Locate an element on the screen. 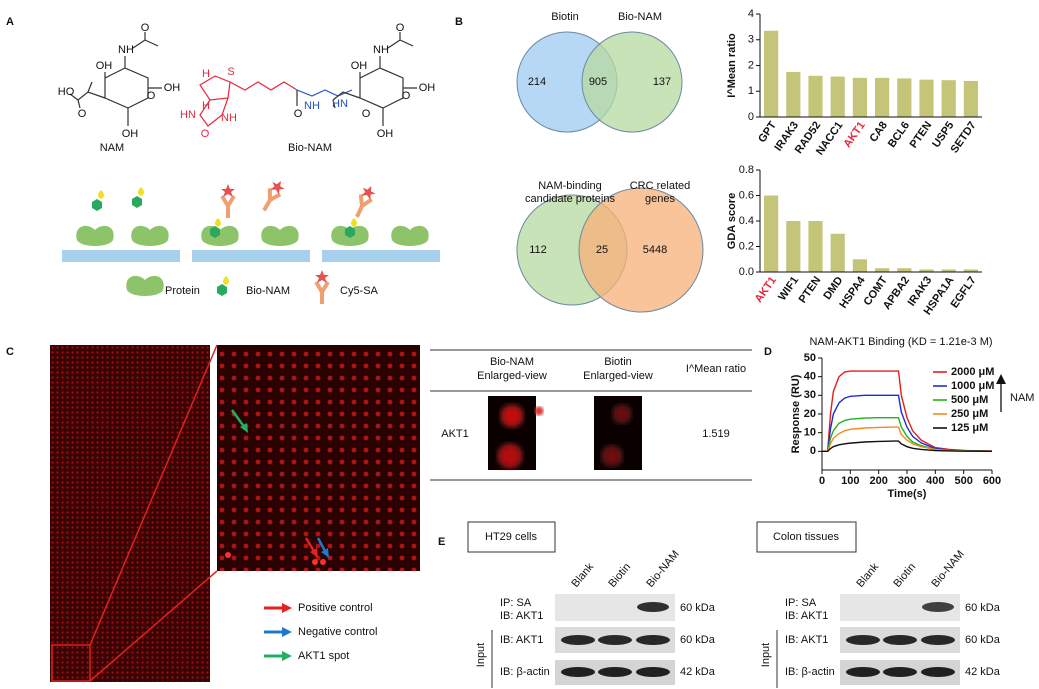  structure-label: Bio-NAM is located at coordinates (310, 148).